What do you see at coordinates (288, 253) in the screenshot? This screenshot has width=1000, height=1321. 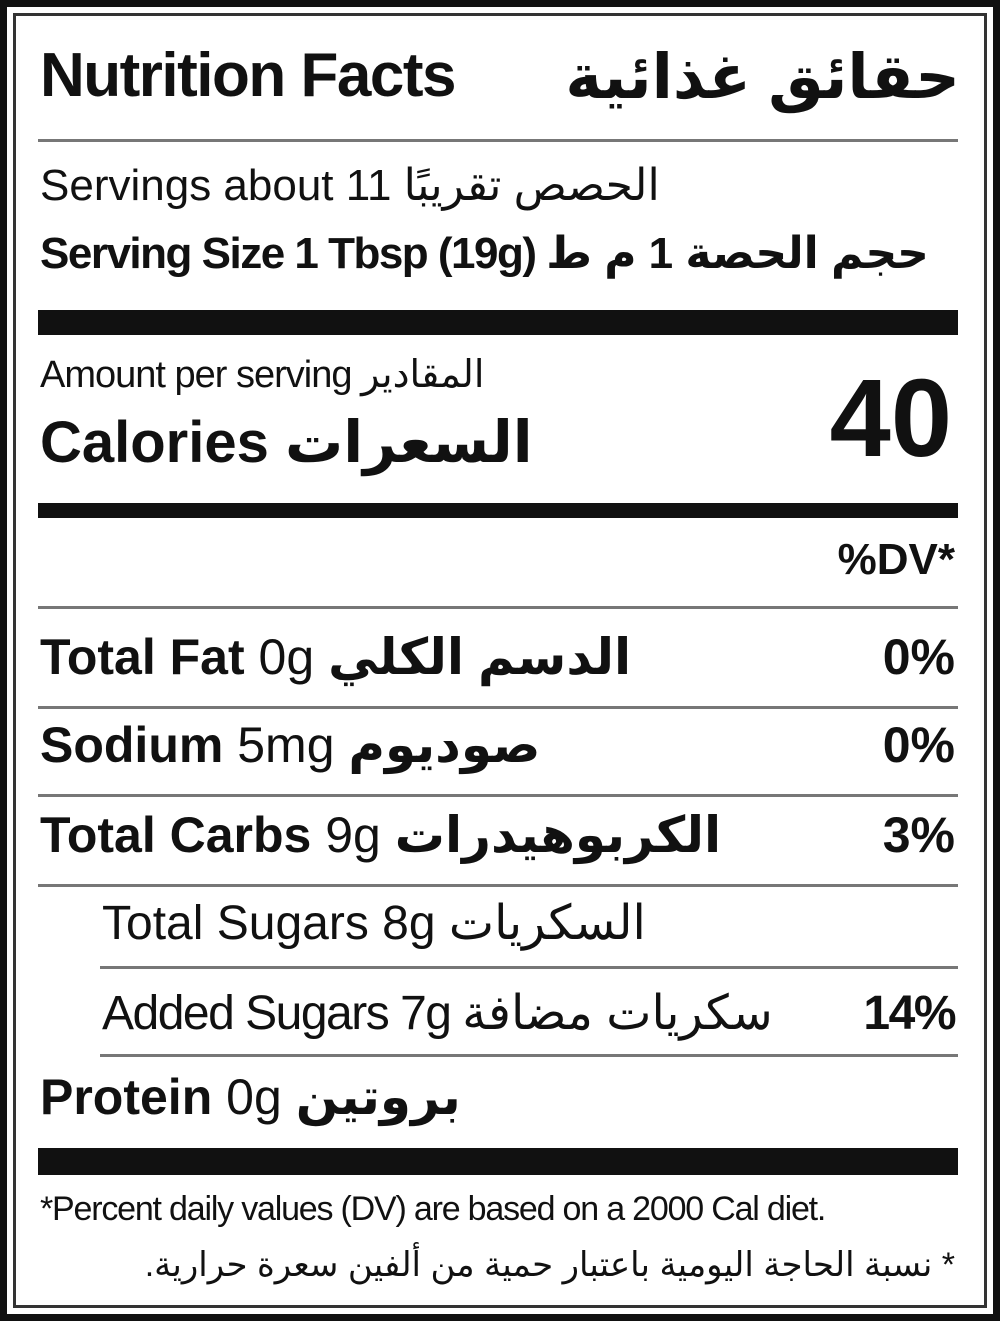 I see `serving-size-en: Serving Size 1 Tbsp (19g)` at bounding box center [288, 253].